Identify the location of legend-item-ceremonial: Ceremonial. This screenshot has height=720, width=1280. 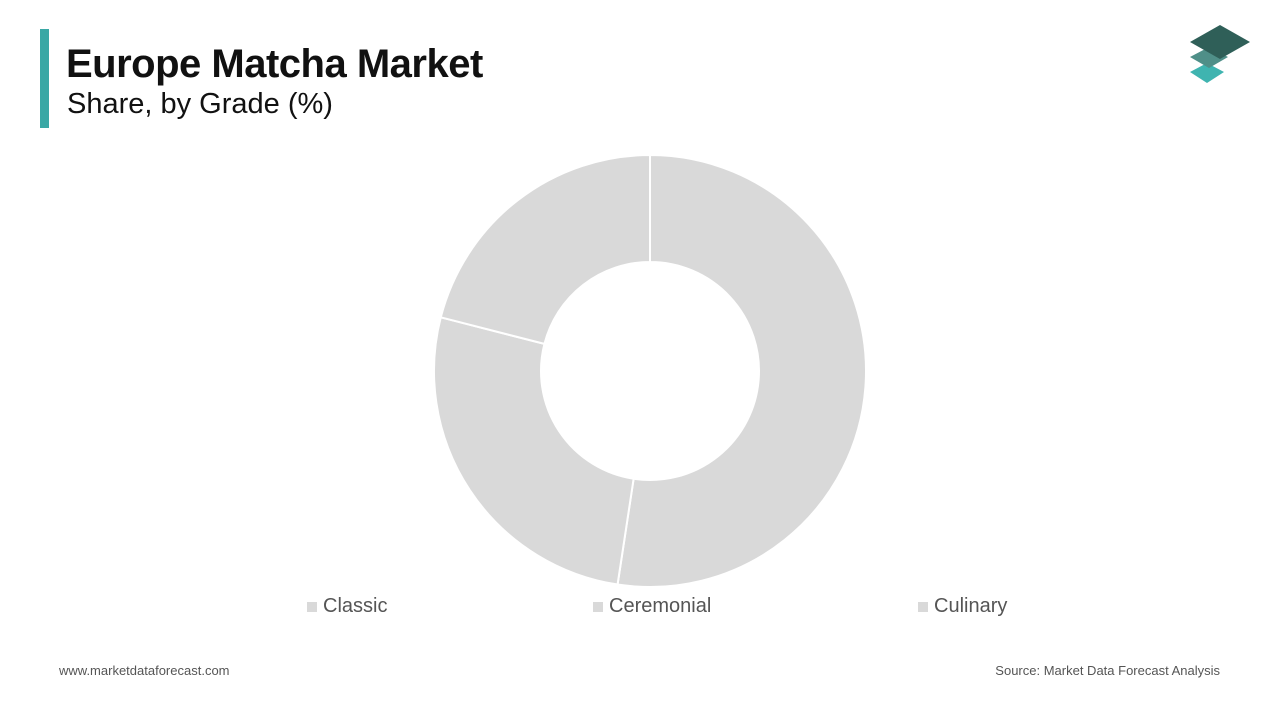
(652, 606).